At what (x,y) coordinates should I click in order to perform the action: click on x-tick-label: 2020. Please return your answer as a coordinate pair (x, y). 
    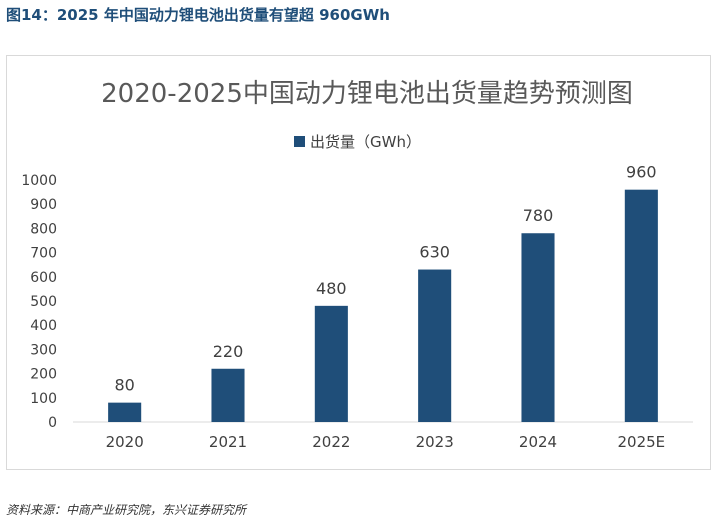
    Looking at the image, I should click on (125, 442).